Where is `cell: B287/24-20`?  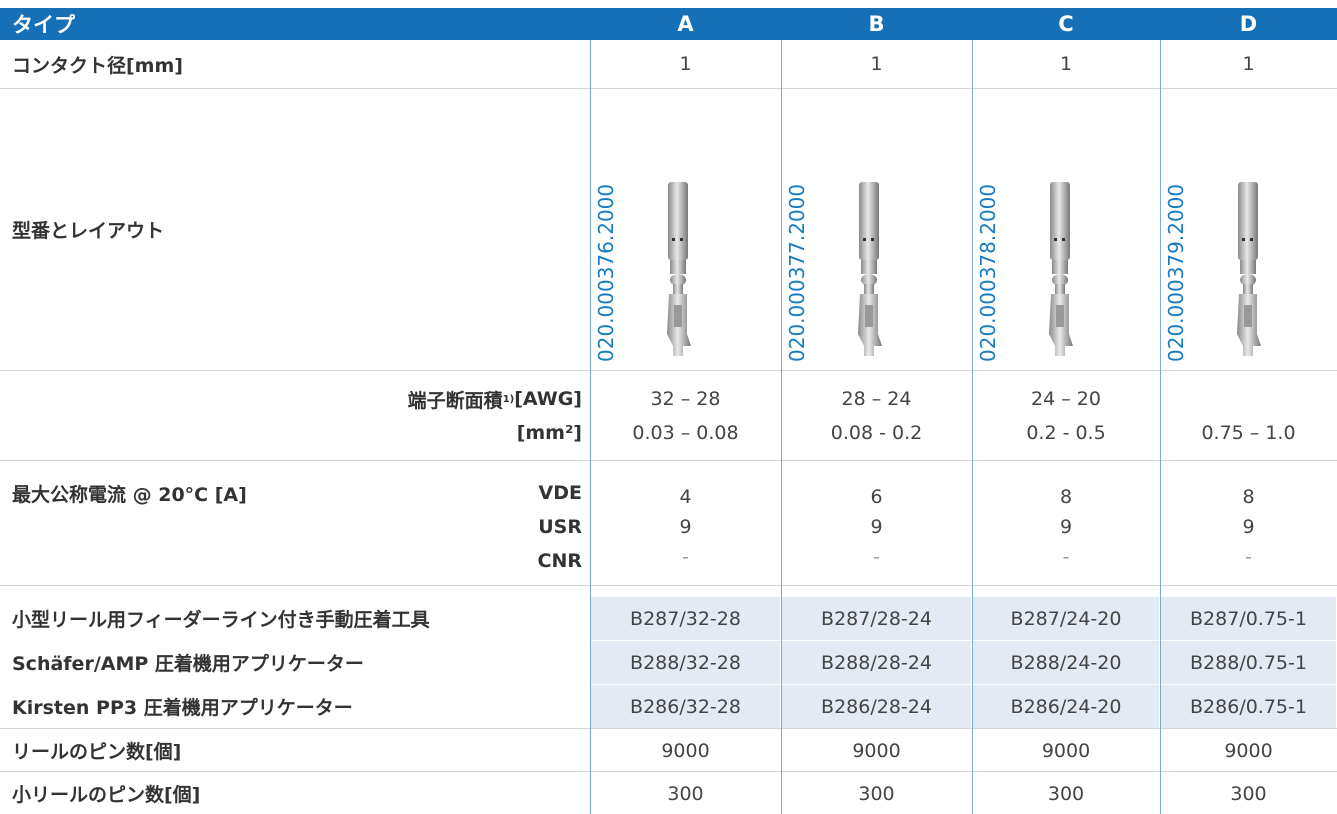
cell: B287/24-20 is located at coordinates (1066, 618).